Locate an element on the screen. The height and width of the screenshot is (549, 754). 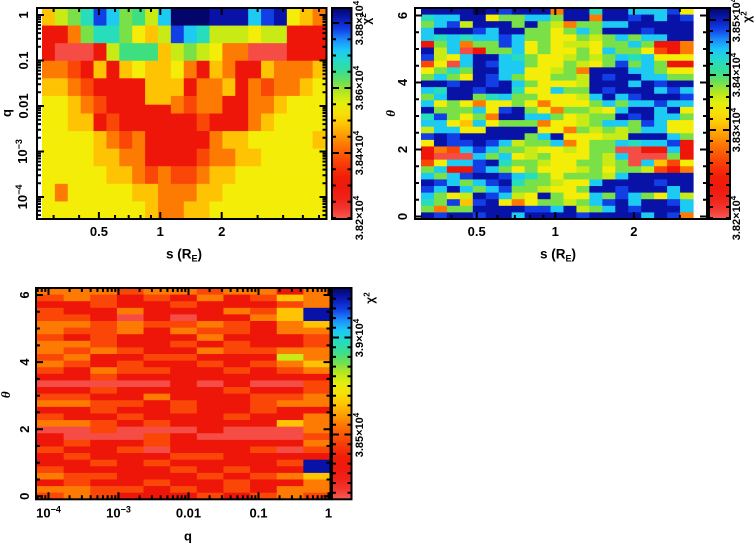
svg-text: 3.88×104 is located at coordinates (359, 22).